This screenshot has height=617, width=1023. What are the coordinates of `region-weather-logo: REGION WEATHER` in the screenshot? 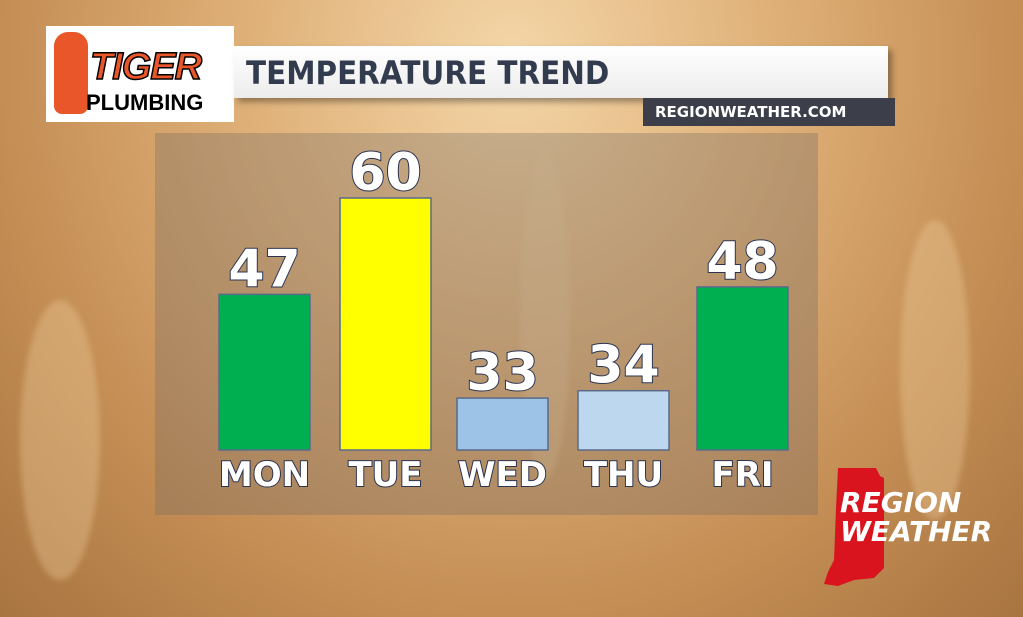 It's located at (909, 527).